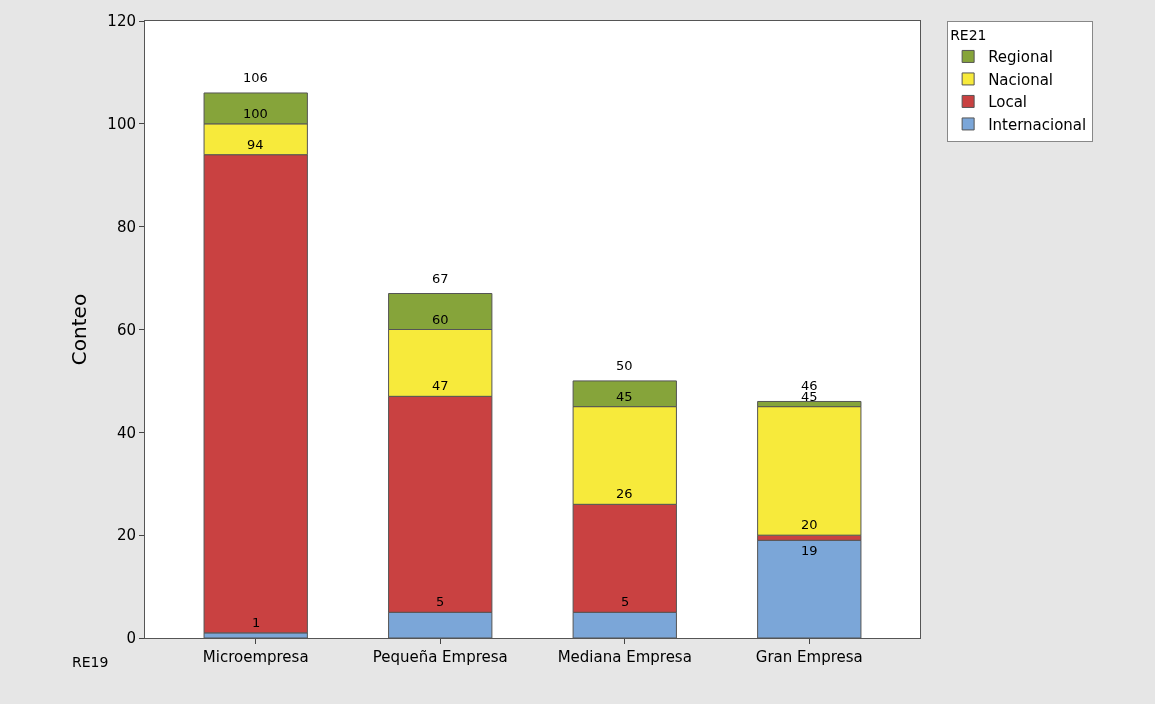  I want to click on annotation: 60, so click(440, 319).